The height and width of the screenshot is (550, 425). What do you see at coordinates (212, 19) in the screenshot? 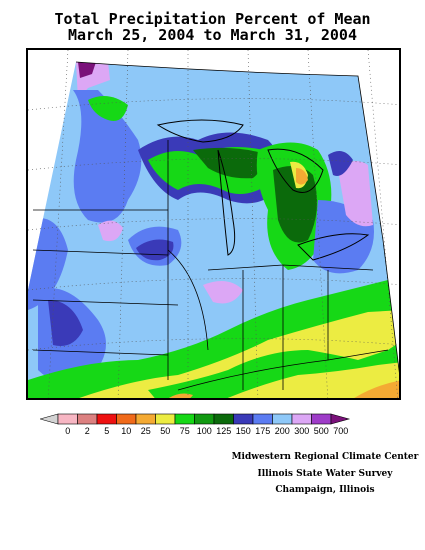
I see `map-title-line1: Total Precipitation Percent of Mean` at bounding box center [212, 19].